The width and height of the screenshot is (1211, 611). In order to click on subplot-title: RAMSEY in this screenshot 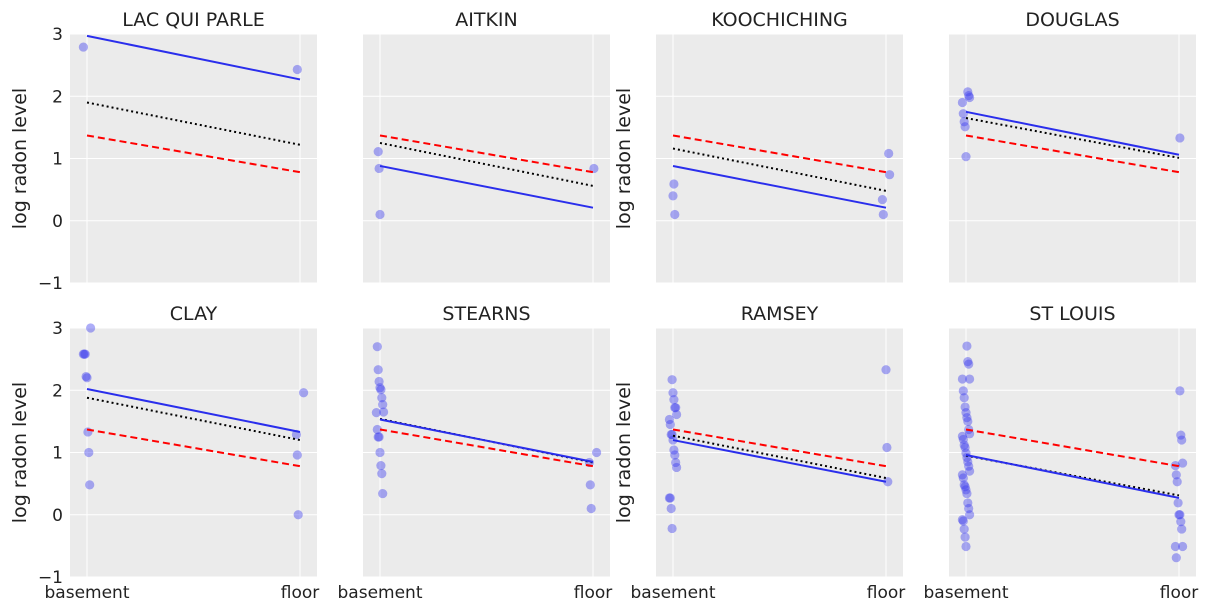, I will do `click(780, 314)`.